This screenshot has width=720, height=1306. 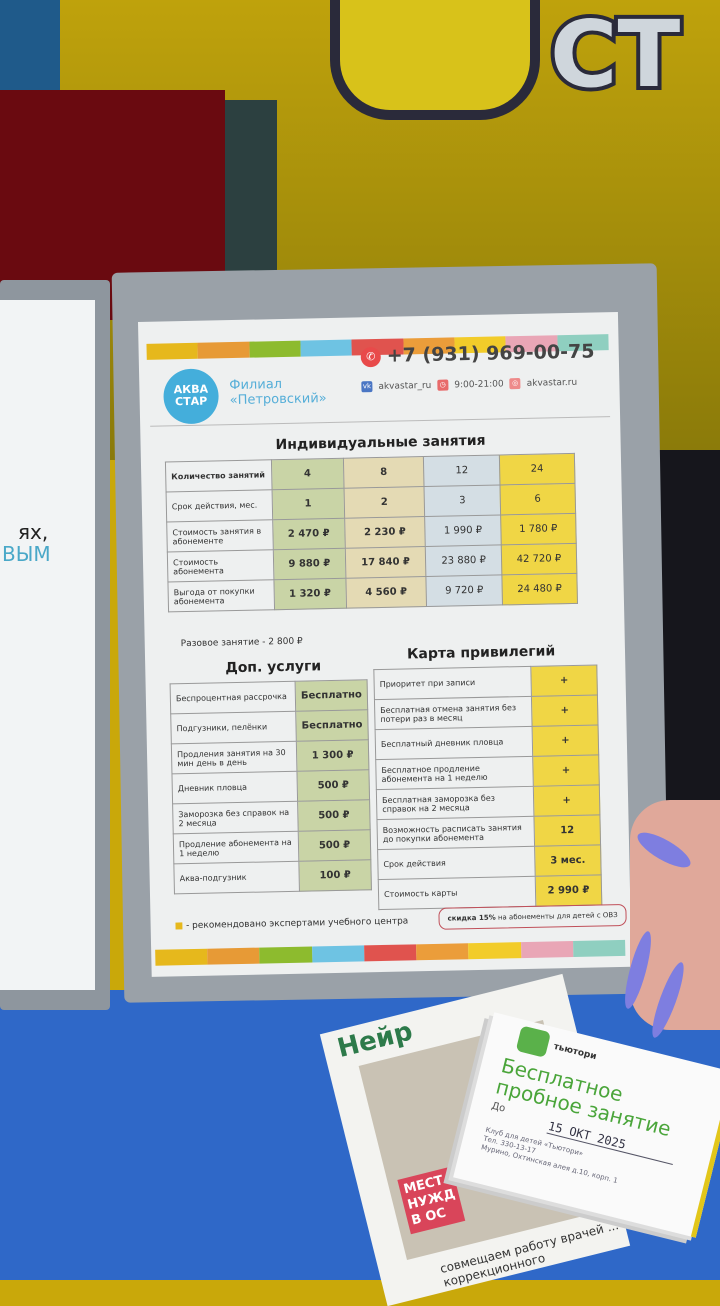 I want to click on table-row: Срок действия 3 мес., so click(x=489, y=862).